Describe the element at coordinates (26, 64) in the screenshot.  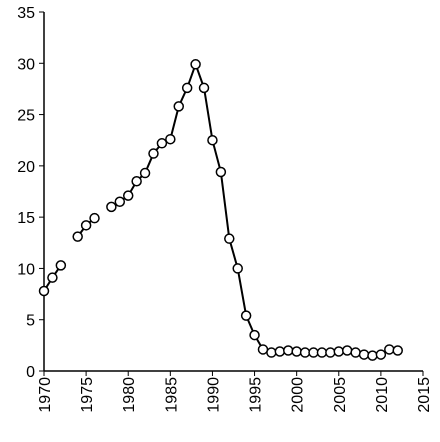
I see `y-tick-label: 30` at that location.